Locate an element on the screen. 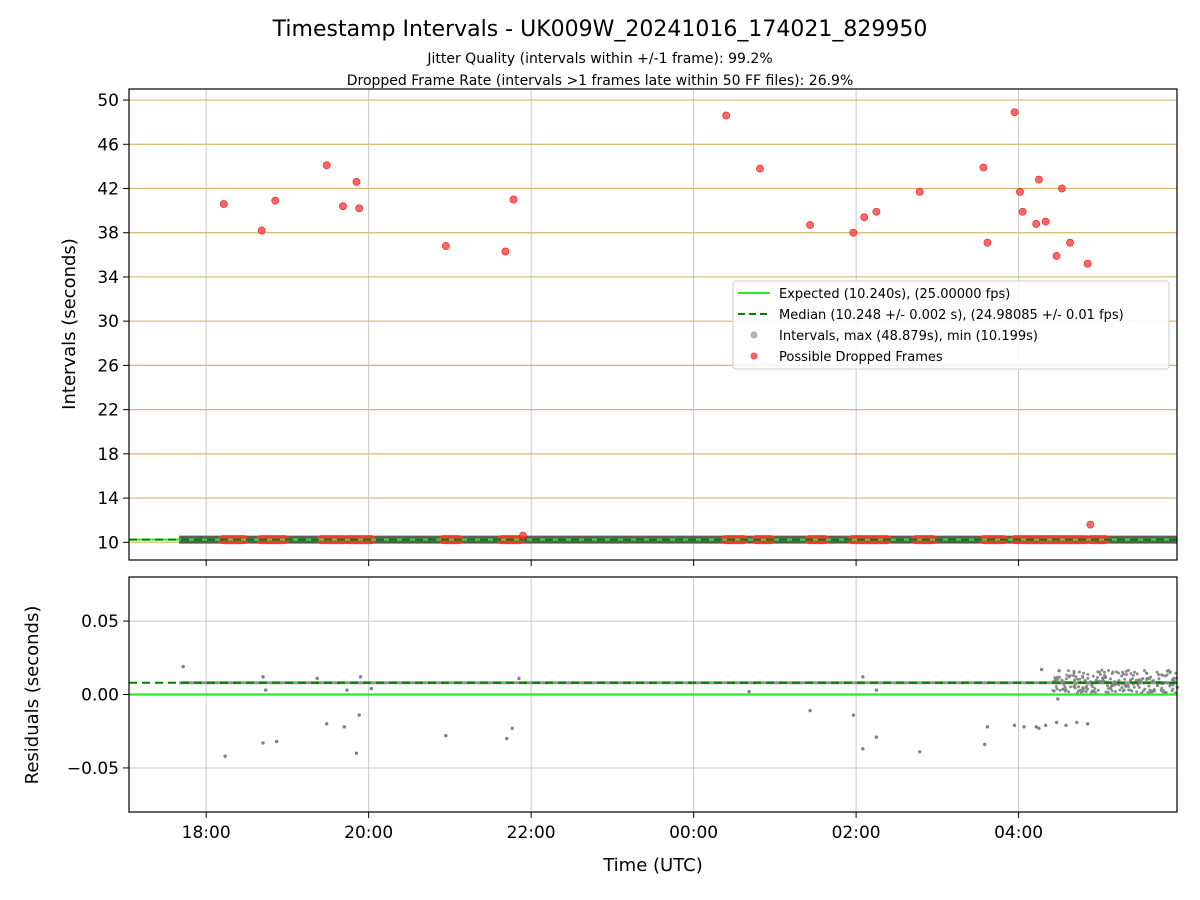 The height and width of the screenshot is (900, 1200). intervals-y-tick-label: 30 is located at coordinates (108, 322).